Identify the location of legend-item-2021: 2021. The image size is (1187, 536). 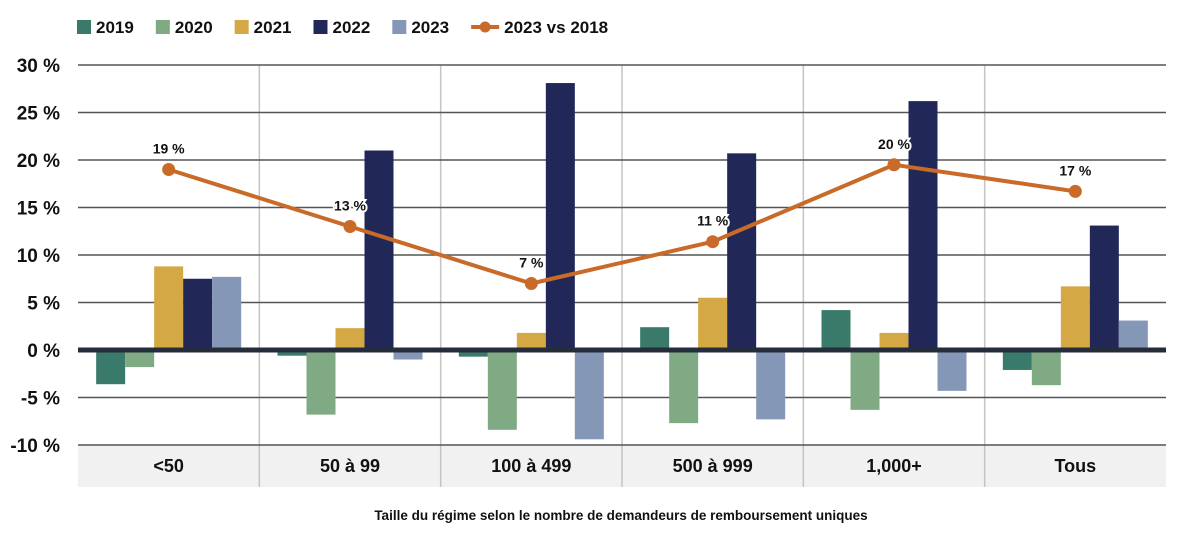
(263, 27).